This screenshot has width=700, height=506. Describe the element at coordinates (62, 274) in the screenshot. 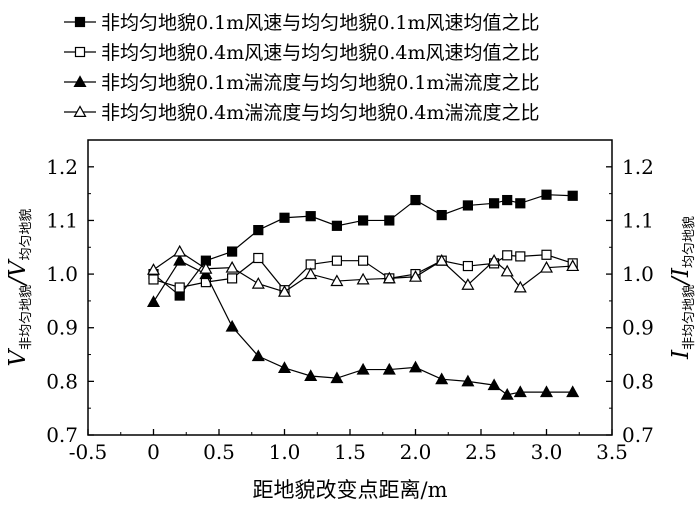

I see `y-tick-label-left: 1.0` at that location.